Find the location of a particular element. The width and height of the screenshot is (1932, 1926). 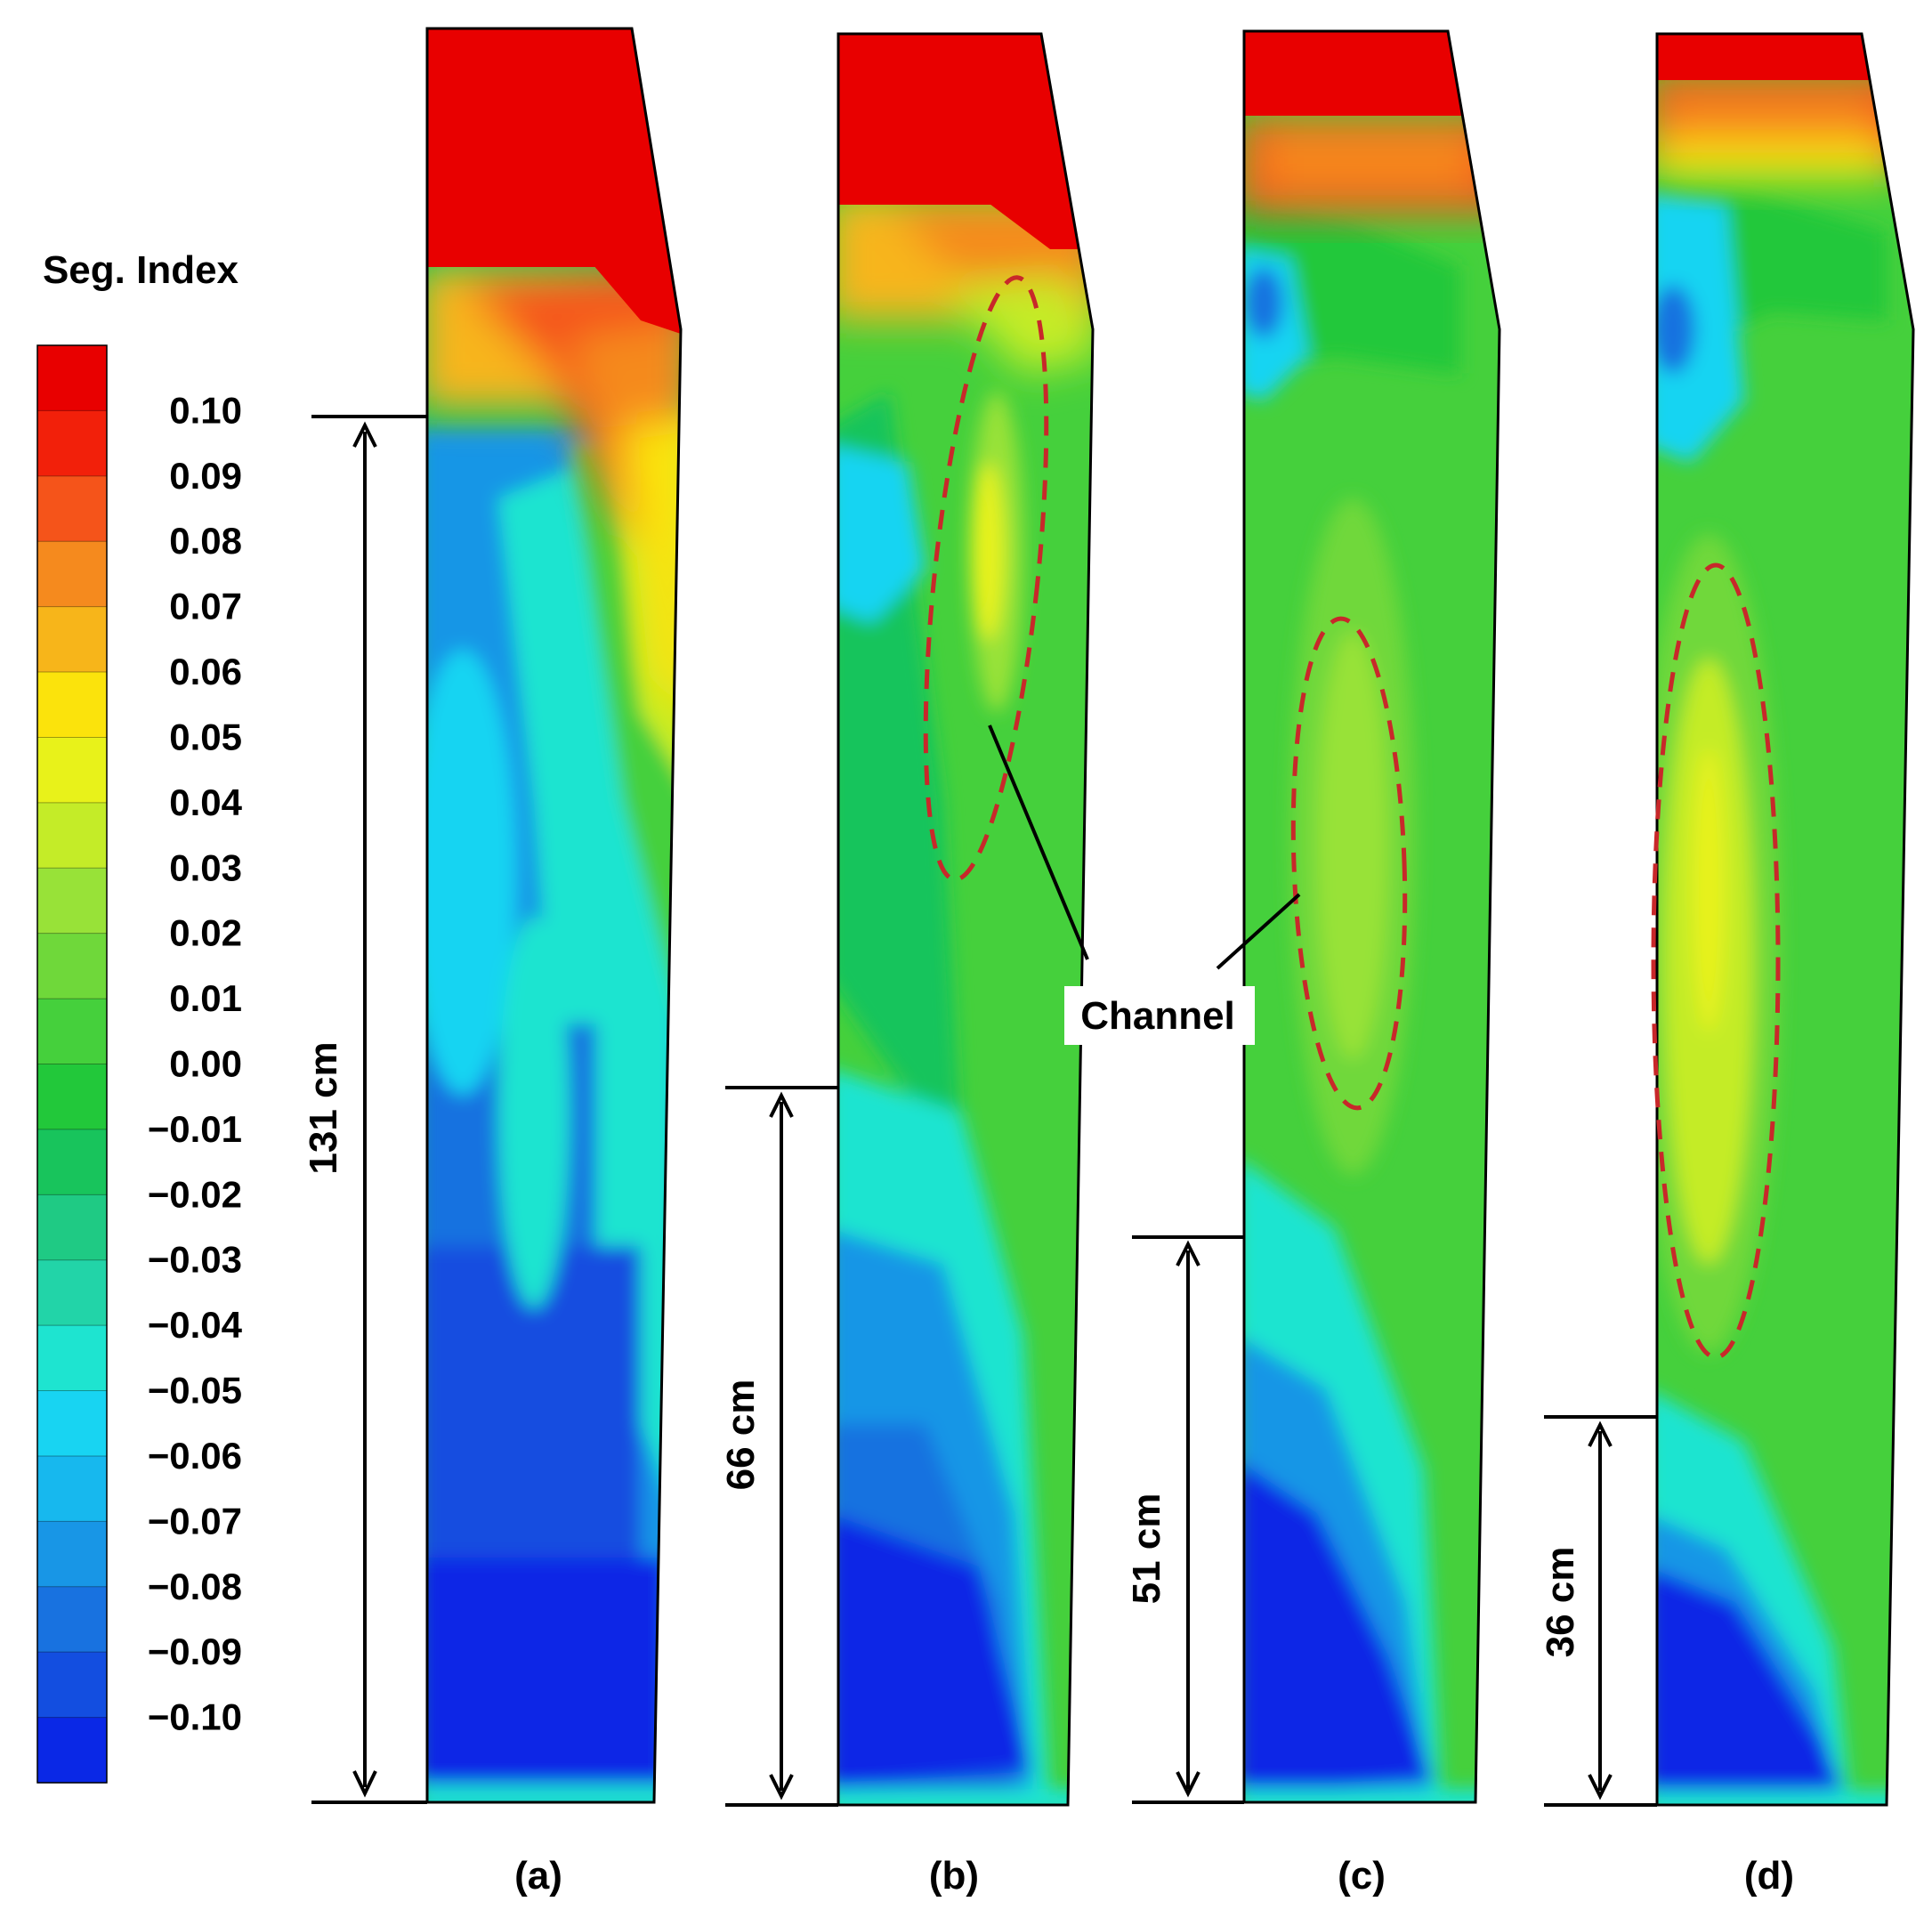

legend-tick-label: 0.10 is located at coordinates (205, 410).